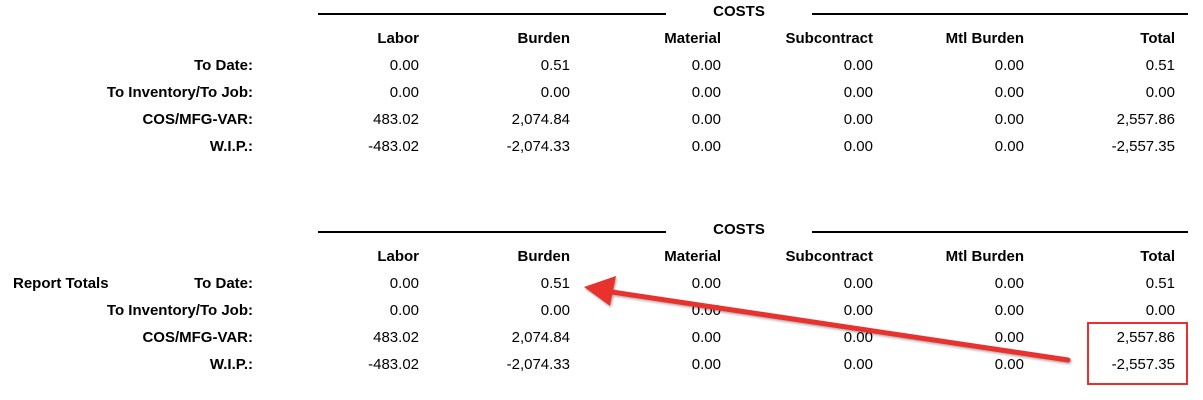 This screenshot has width=1203, height=400. Describe the element at coordinates (61, 283) in the screenshot. I see `report-totals-label: Report Totals` at that location.